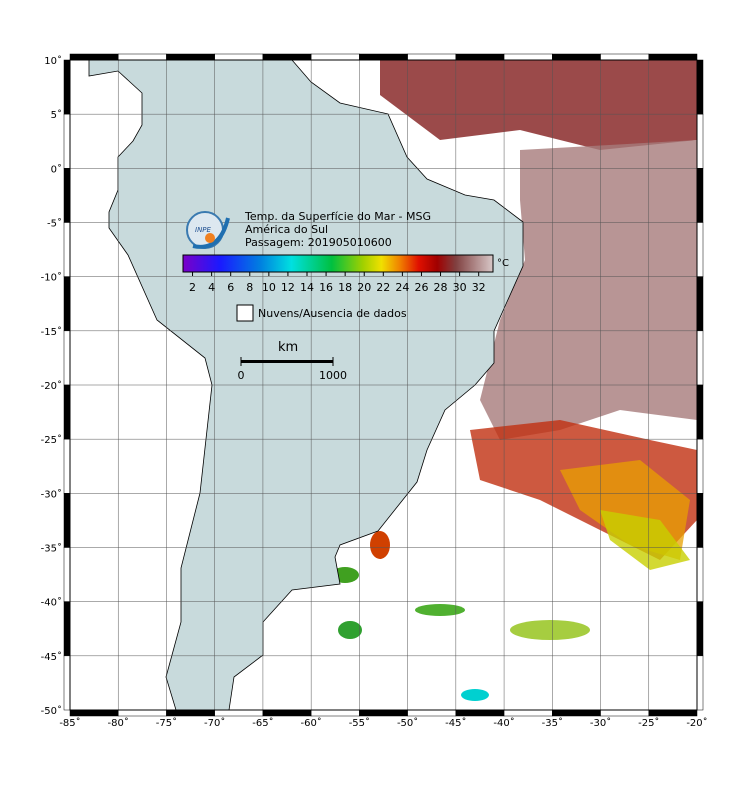 This screenshot has width=741, height=785. Describe the element at coordinates (69, 723) in the screenshot. I see `lon-tick-label: -85˚` at that location.